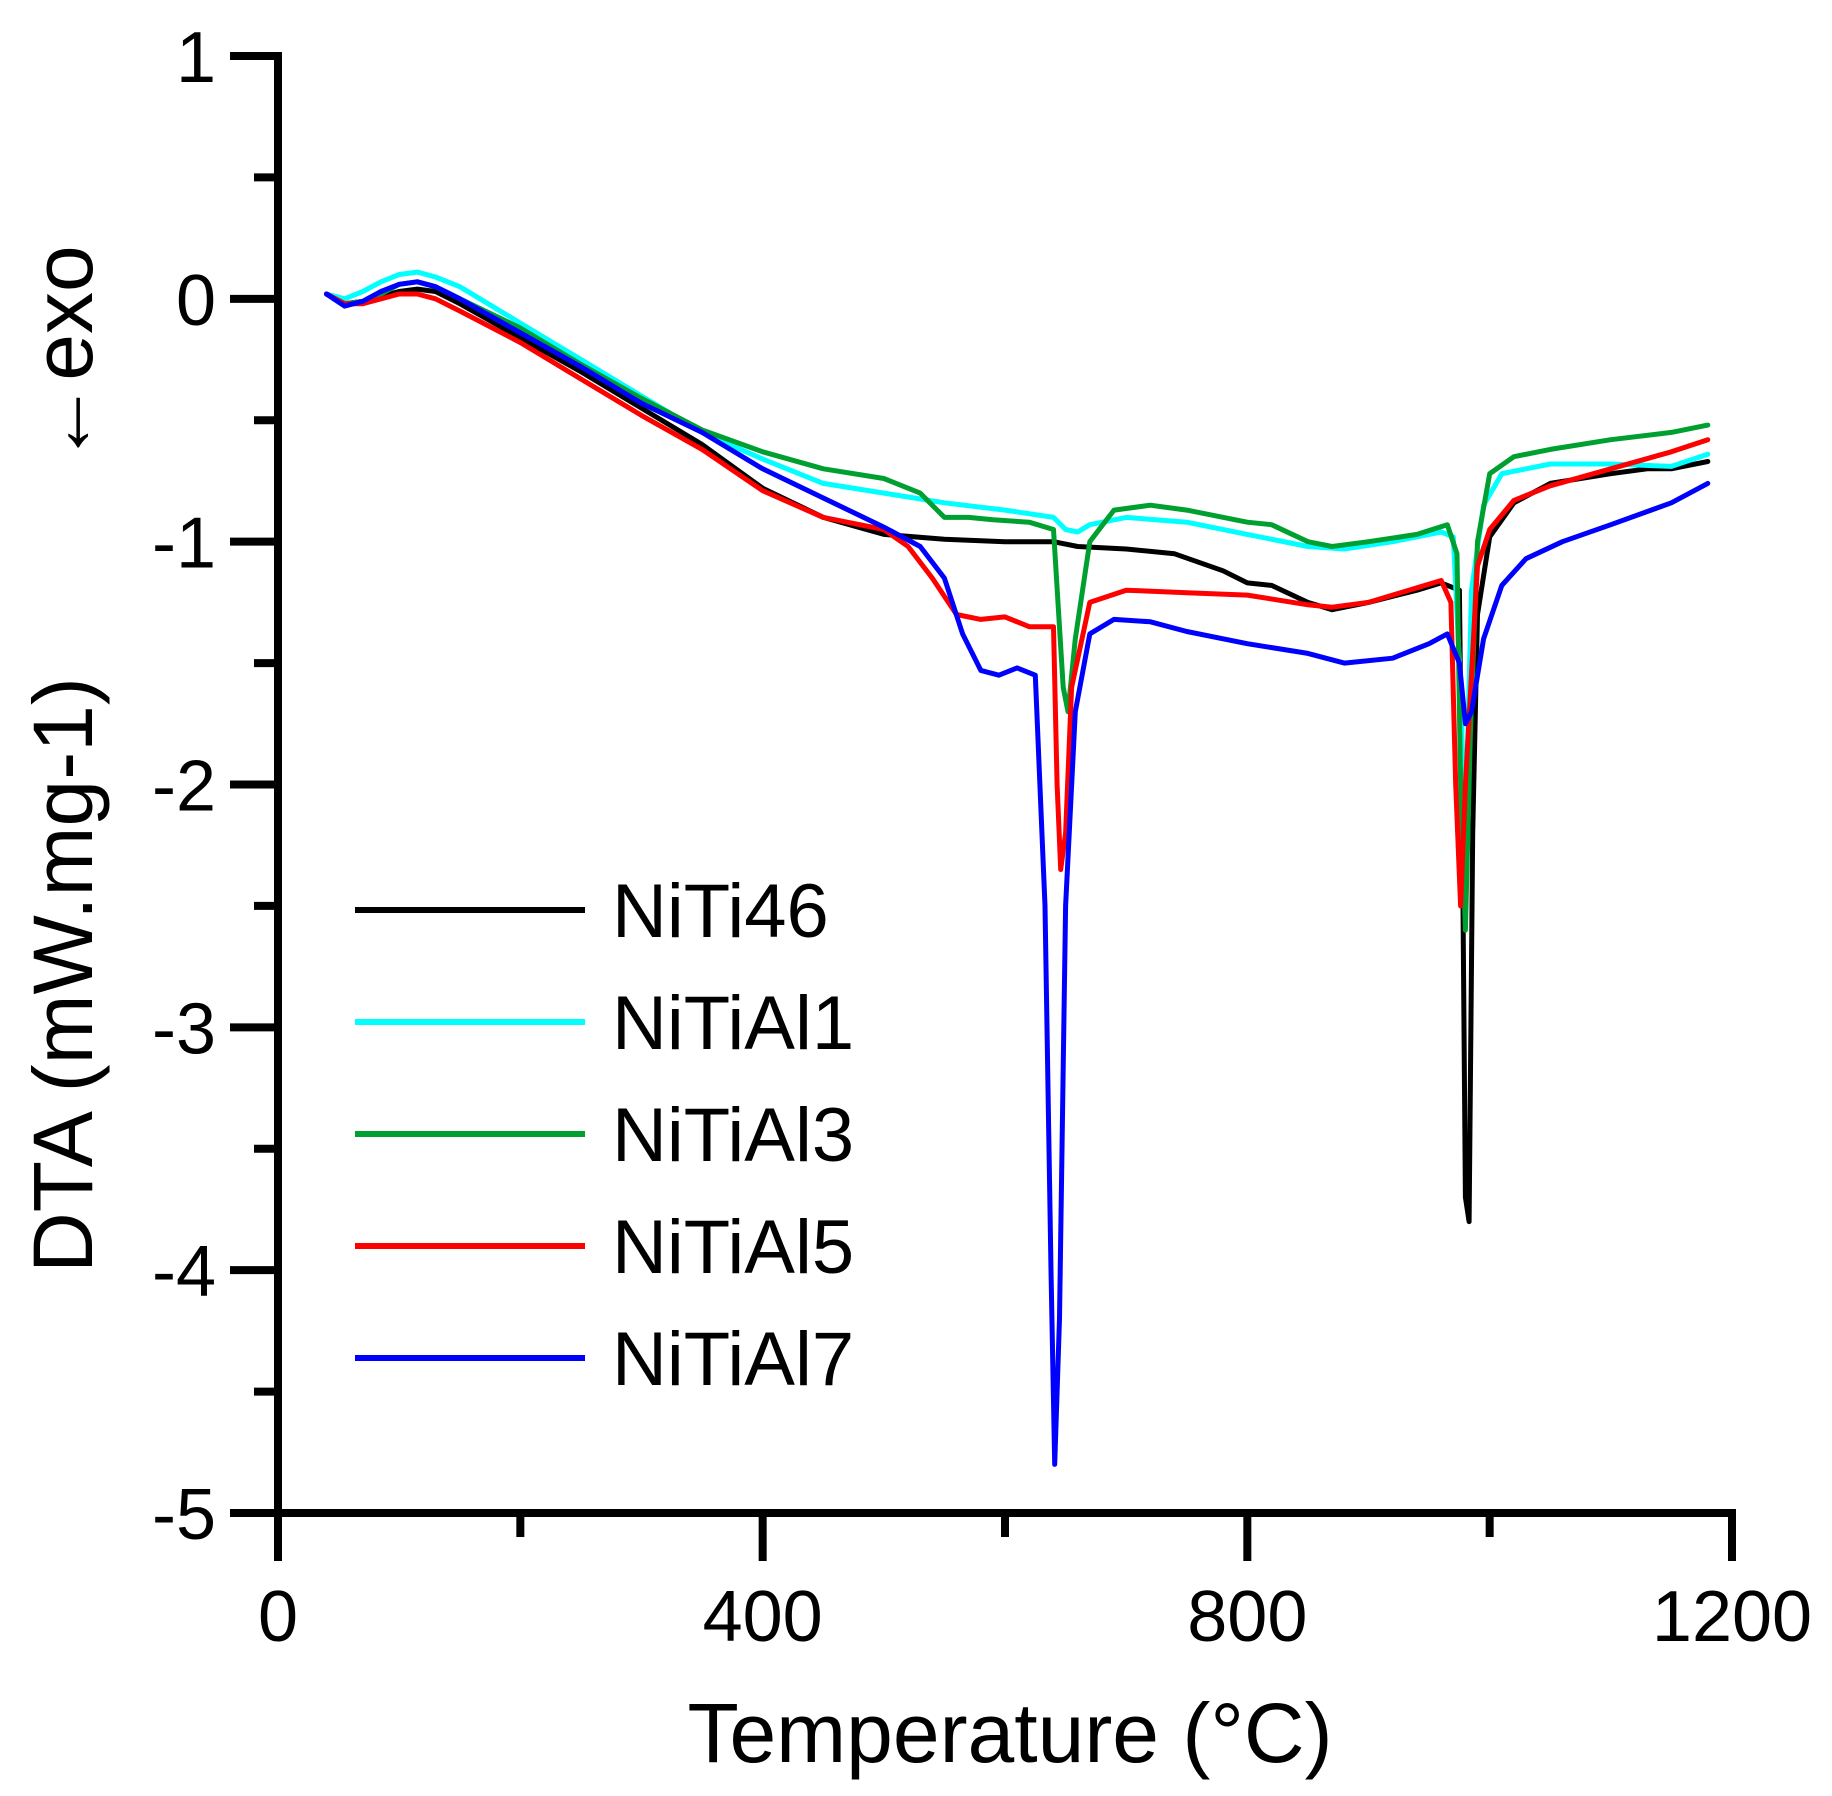  I want to click on y-tick-label: 0, so click(196, 301).